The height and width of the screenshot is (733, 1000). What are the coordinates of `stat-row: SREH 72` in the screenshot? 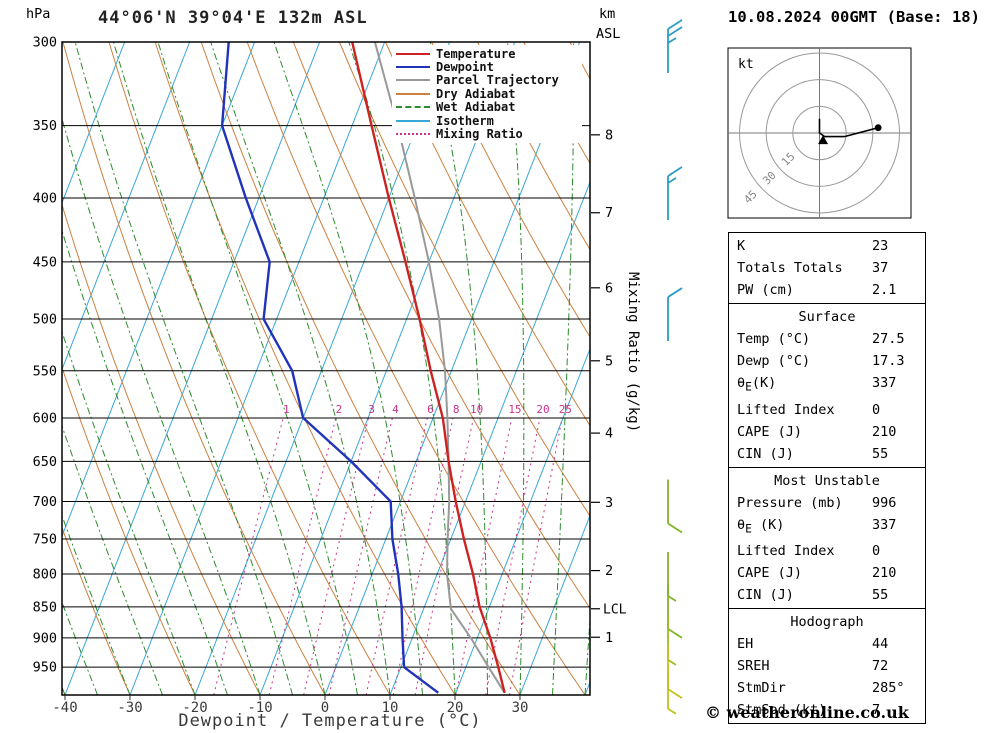 It's located at (827, 666).